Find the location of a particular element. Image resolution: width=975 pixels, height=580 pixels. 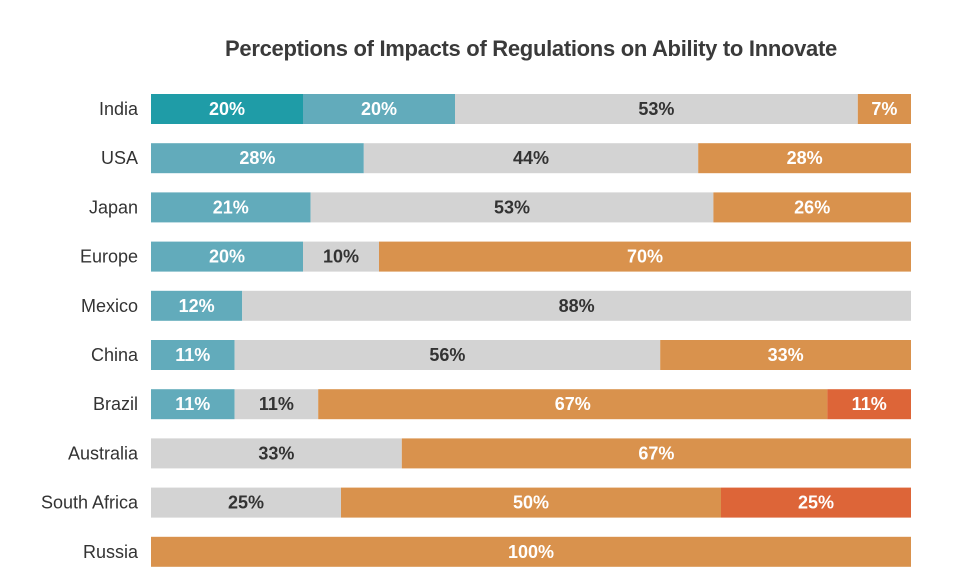

data-label-china-3: 33% is located at coordinates (786, 355).